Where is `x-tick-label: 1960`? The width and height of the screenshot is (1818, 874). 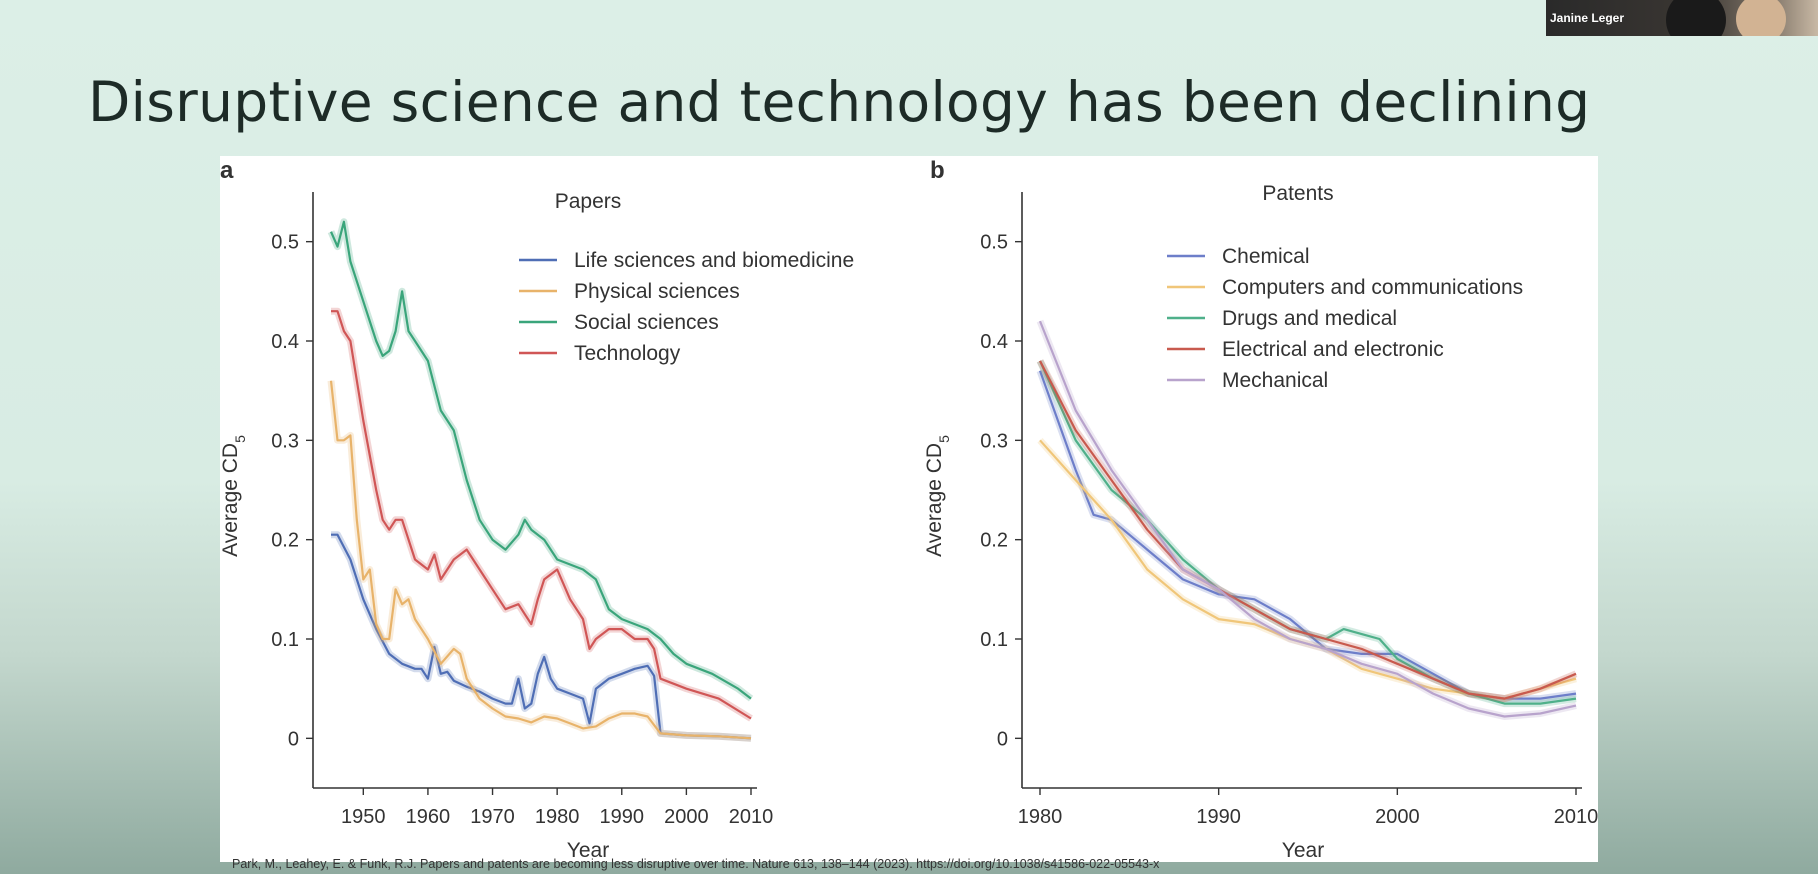
x-tick-label: 1960 is located at coordinates (428, 817).